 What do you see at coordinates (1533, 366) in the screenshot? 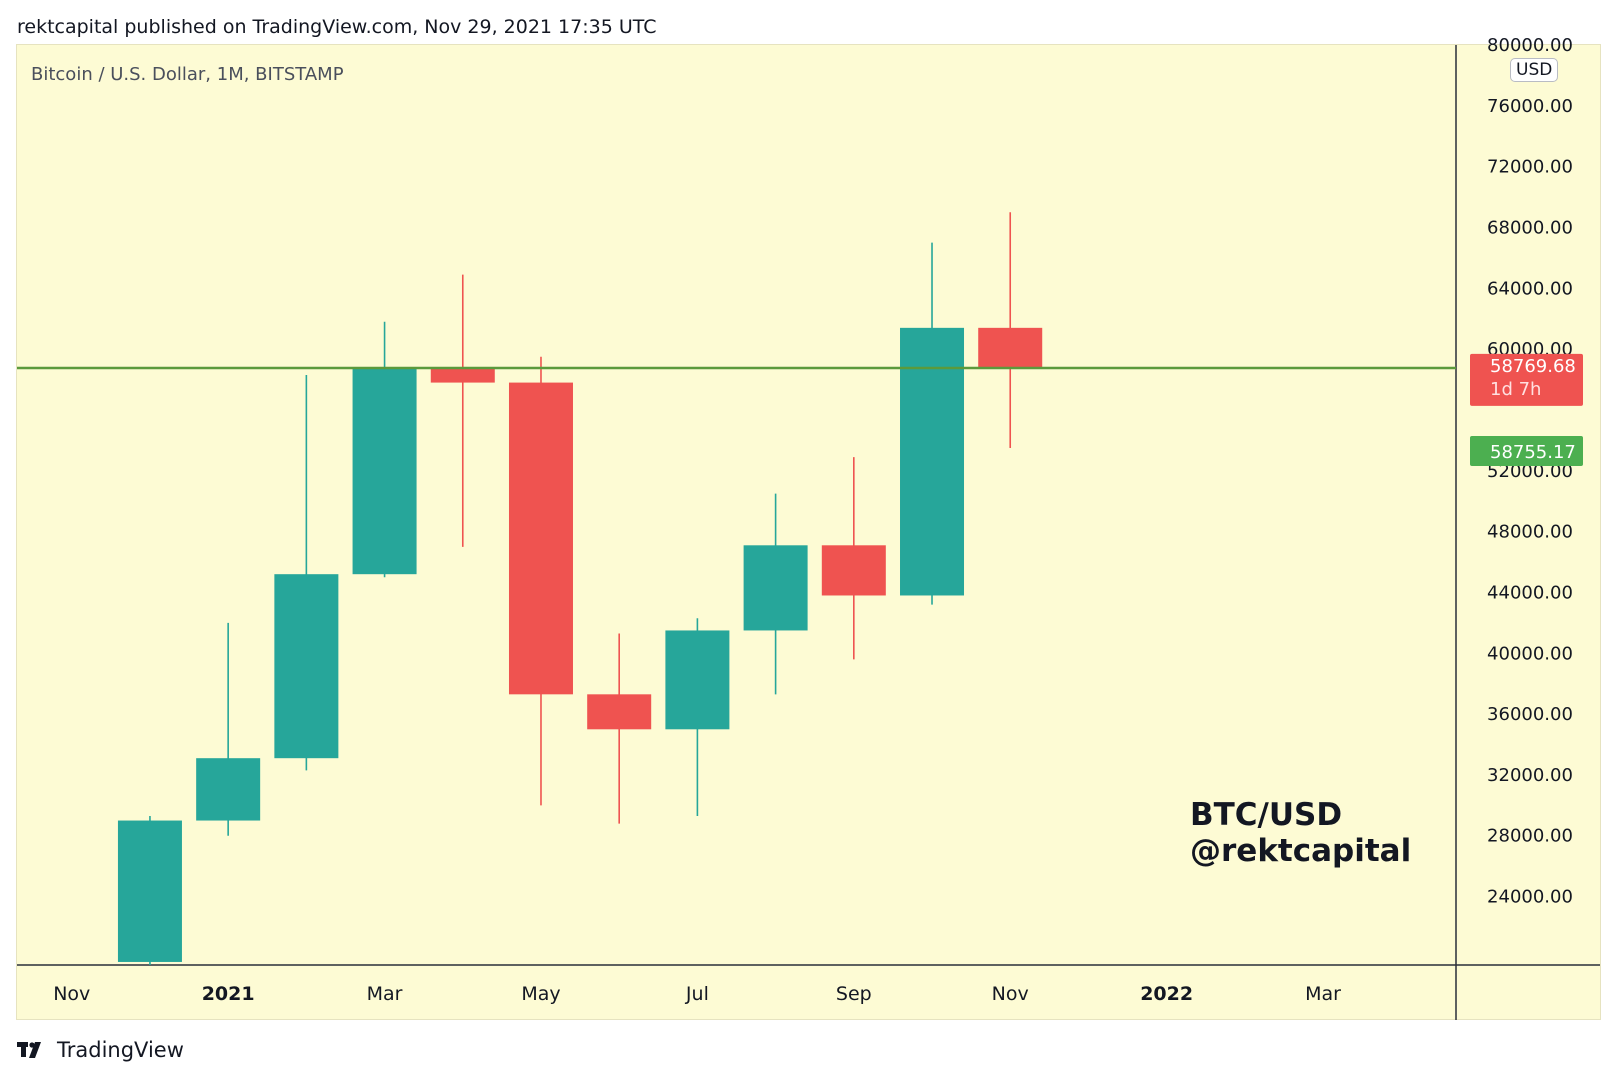
I see `current-price-value: 58769.68` at bounding box center [1533, 366].